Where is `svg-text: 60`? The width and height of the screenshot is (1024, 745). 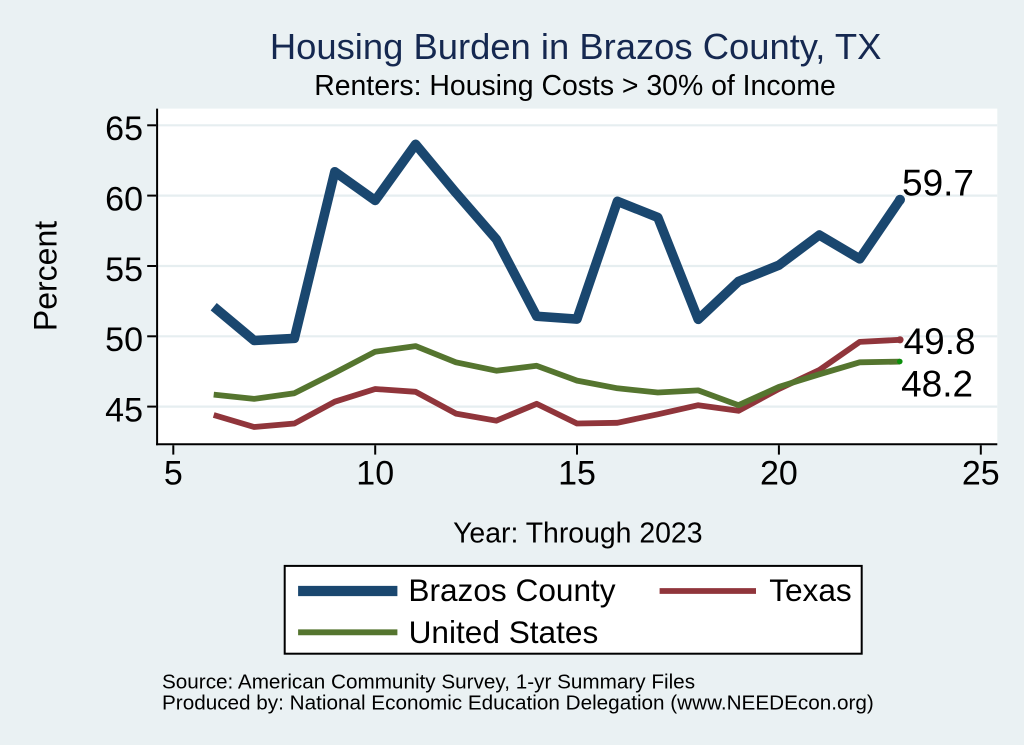
svg-text: 60 is located at coordinates (124, 199).